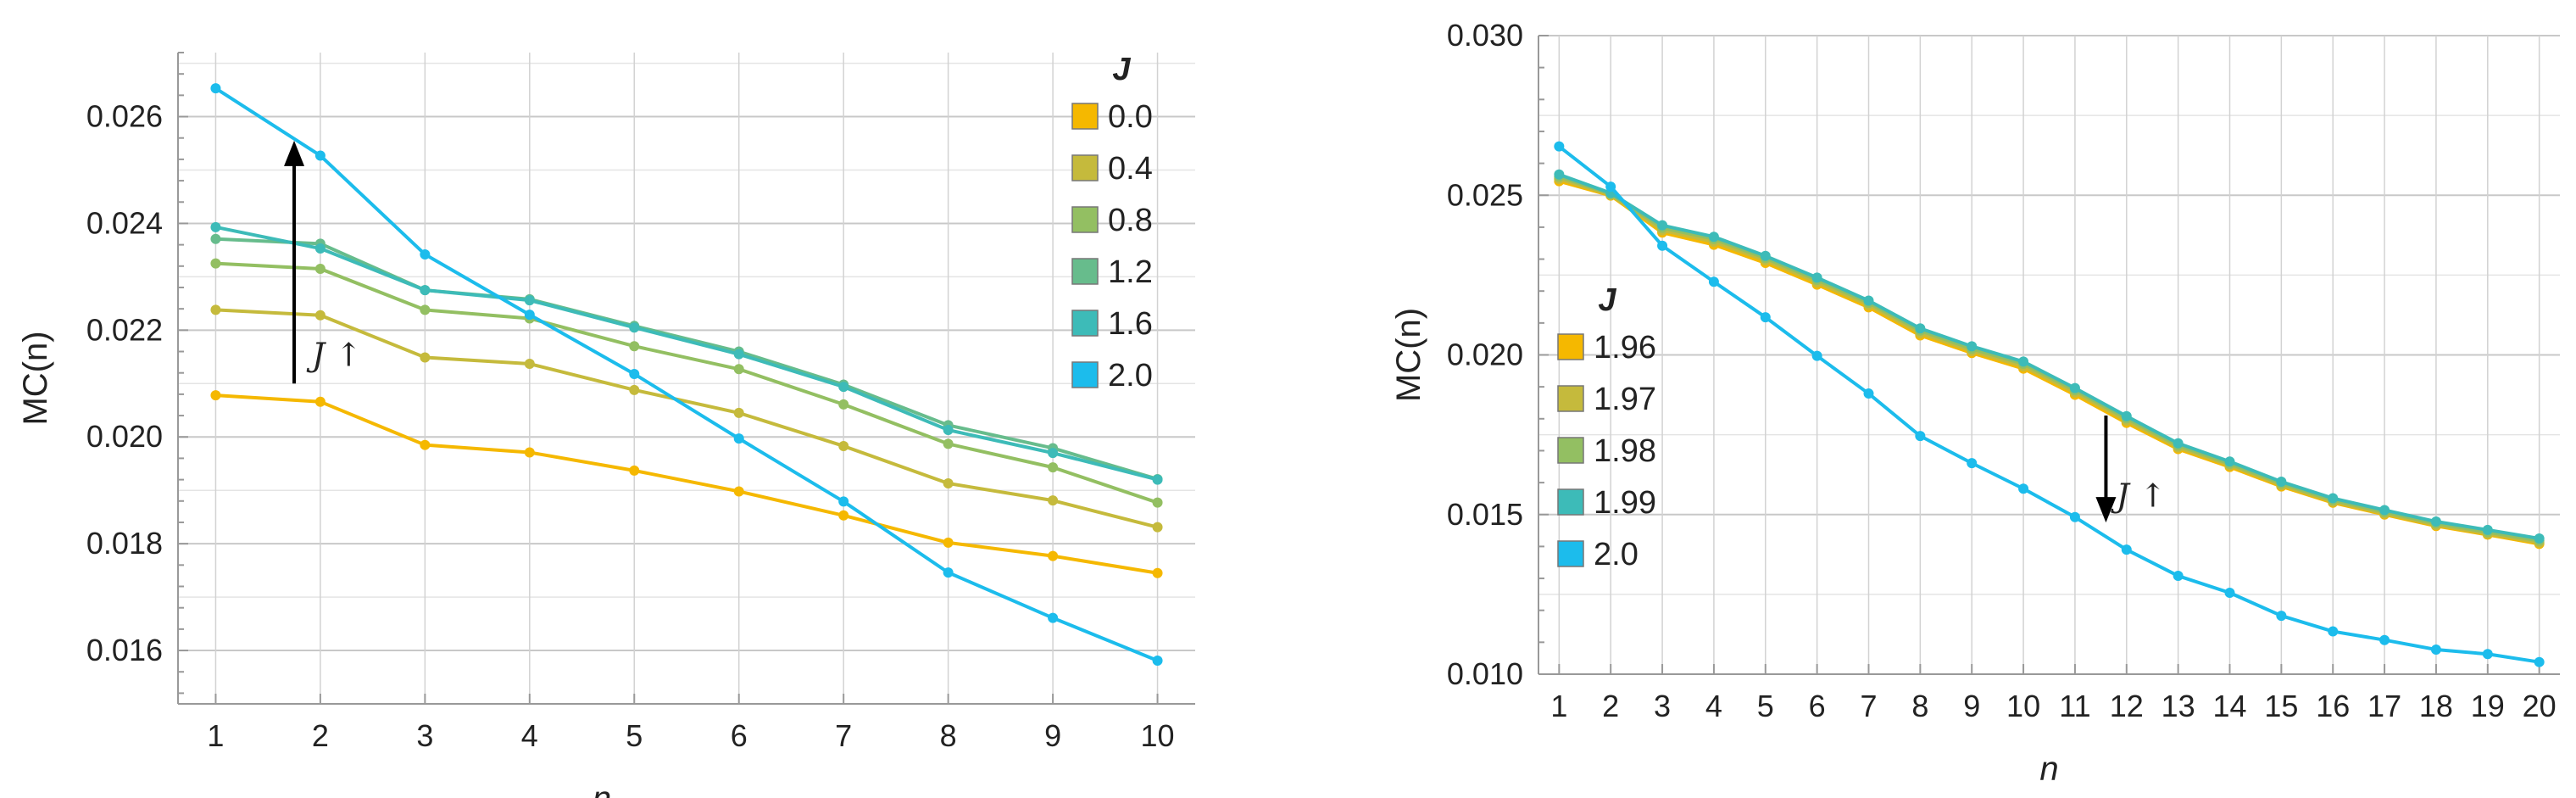  I want to click on x-tick-label: 11, so click(2074, 706).